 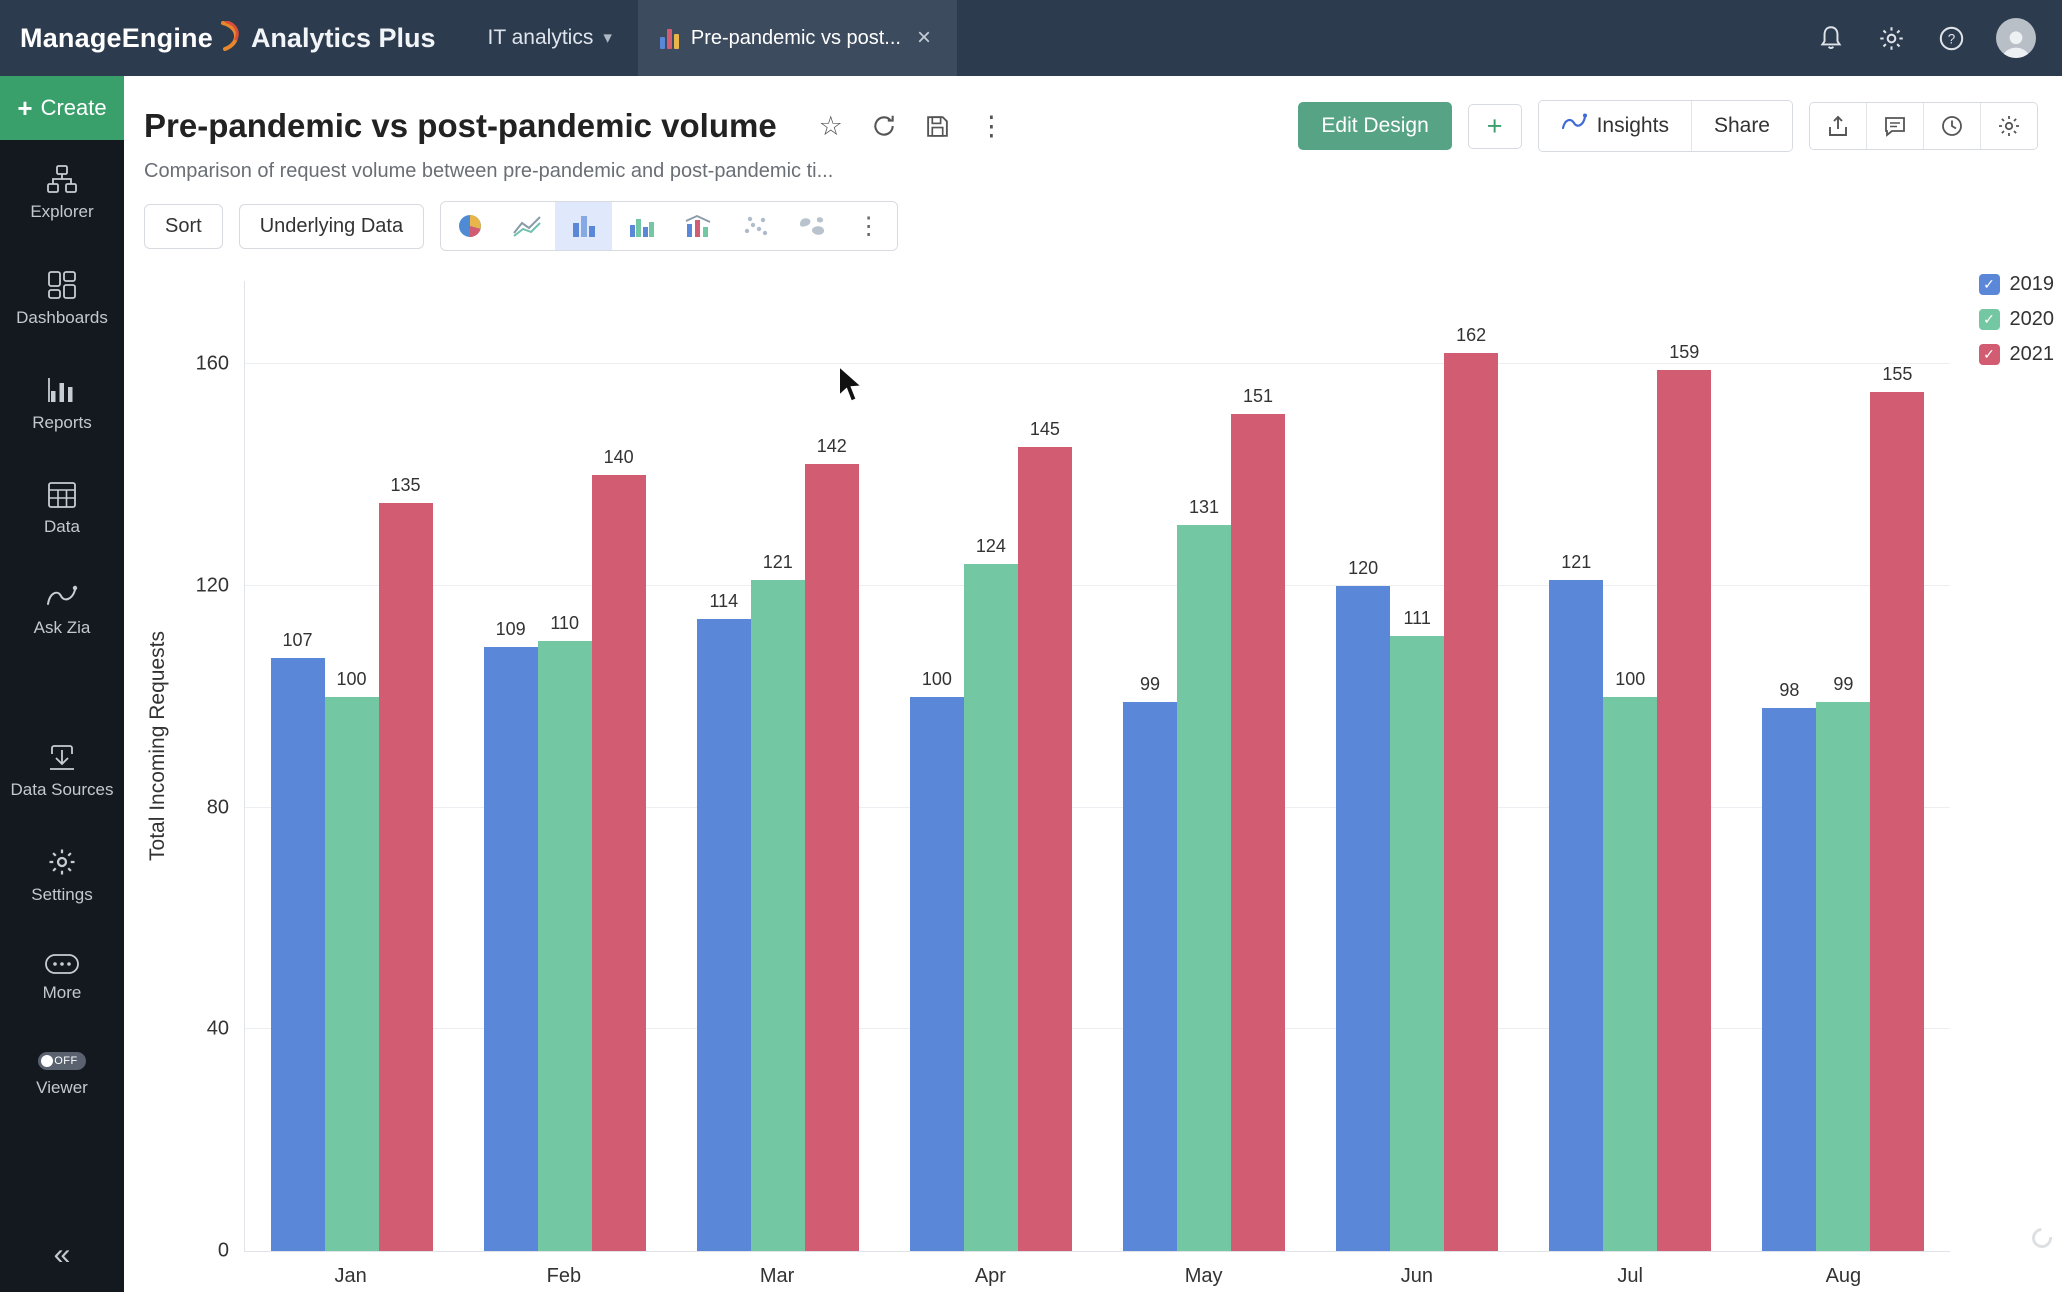 I want to click on bar-2019-aug, so click(x=1789, y=979).